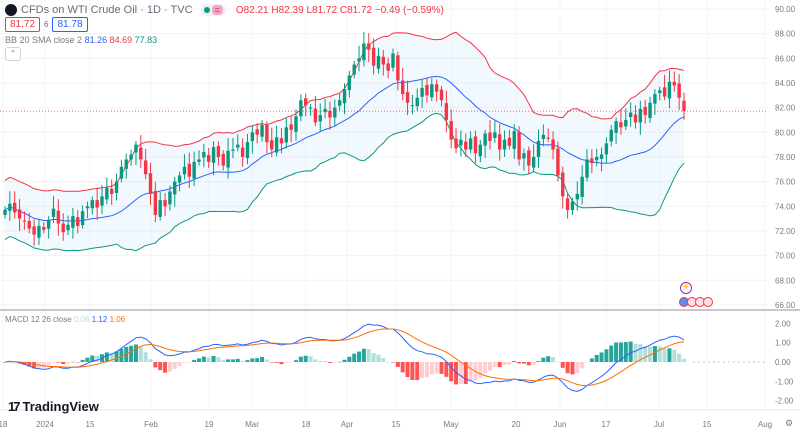 The image size is (800, 433). Describe the element at coordinates (785, 83) in the screenshot. I see `price-tick-label: 84.00` at that location.